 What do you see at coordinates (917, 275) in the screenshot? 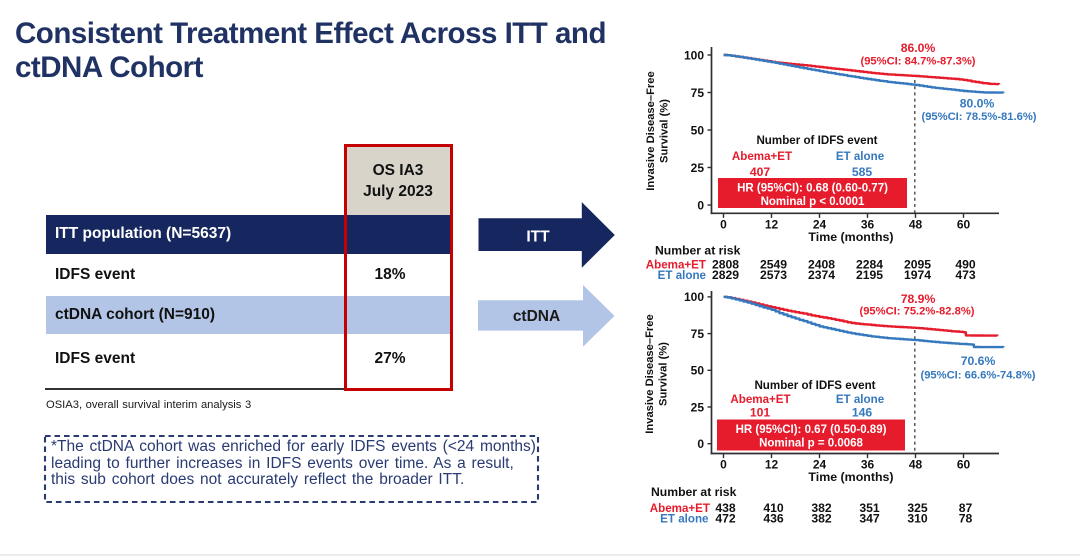
I see `svg-text: 1974` at bounding box center [917, 275].